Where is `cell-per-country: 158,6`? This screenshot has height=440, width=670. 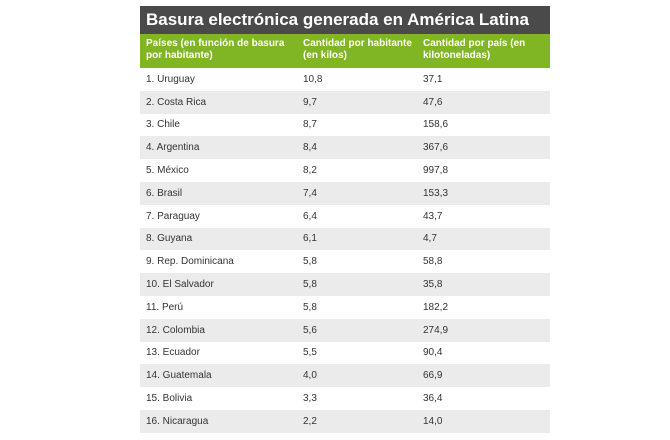
cell-per-country: 158,6 is located at coordinates (436, 125).